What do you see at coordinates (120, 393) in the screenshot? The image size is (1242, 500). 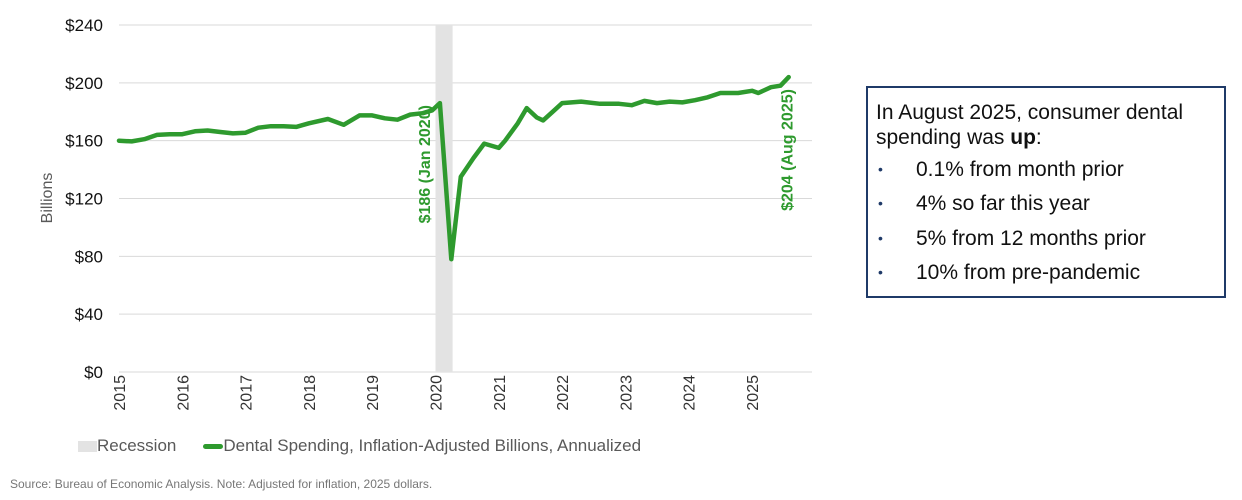 I see `x-tick-label: 2015` at bounding box center [120, 393].